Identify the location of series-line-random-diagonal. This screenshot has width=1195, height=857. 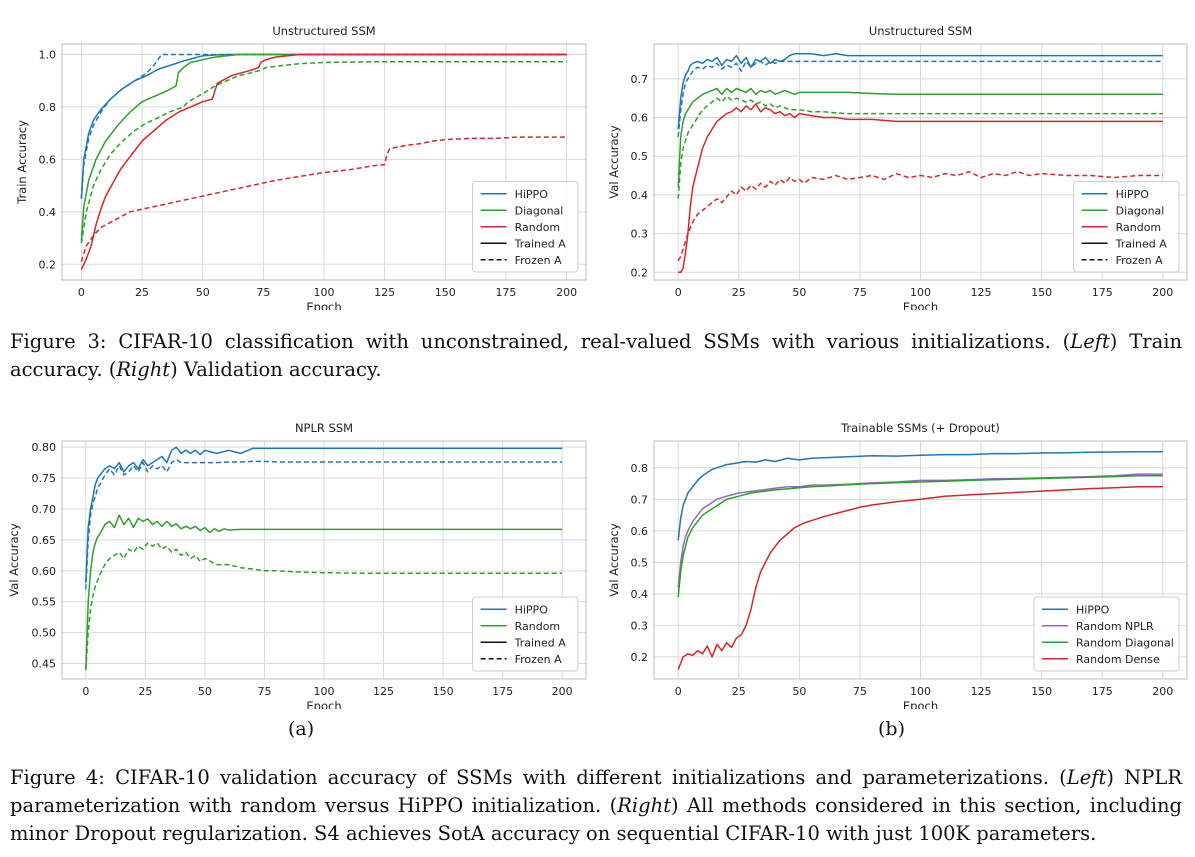
(920, 536).